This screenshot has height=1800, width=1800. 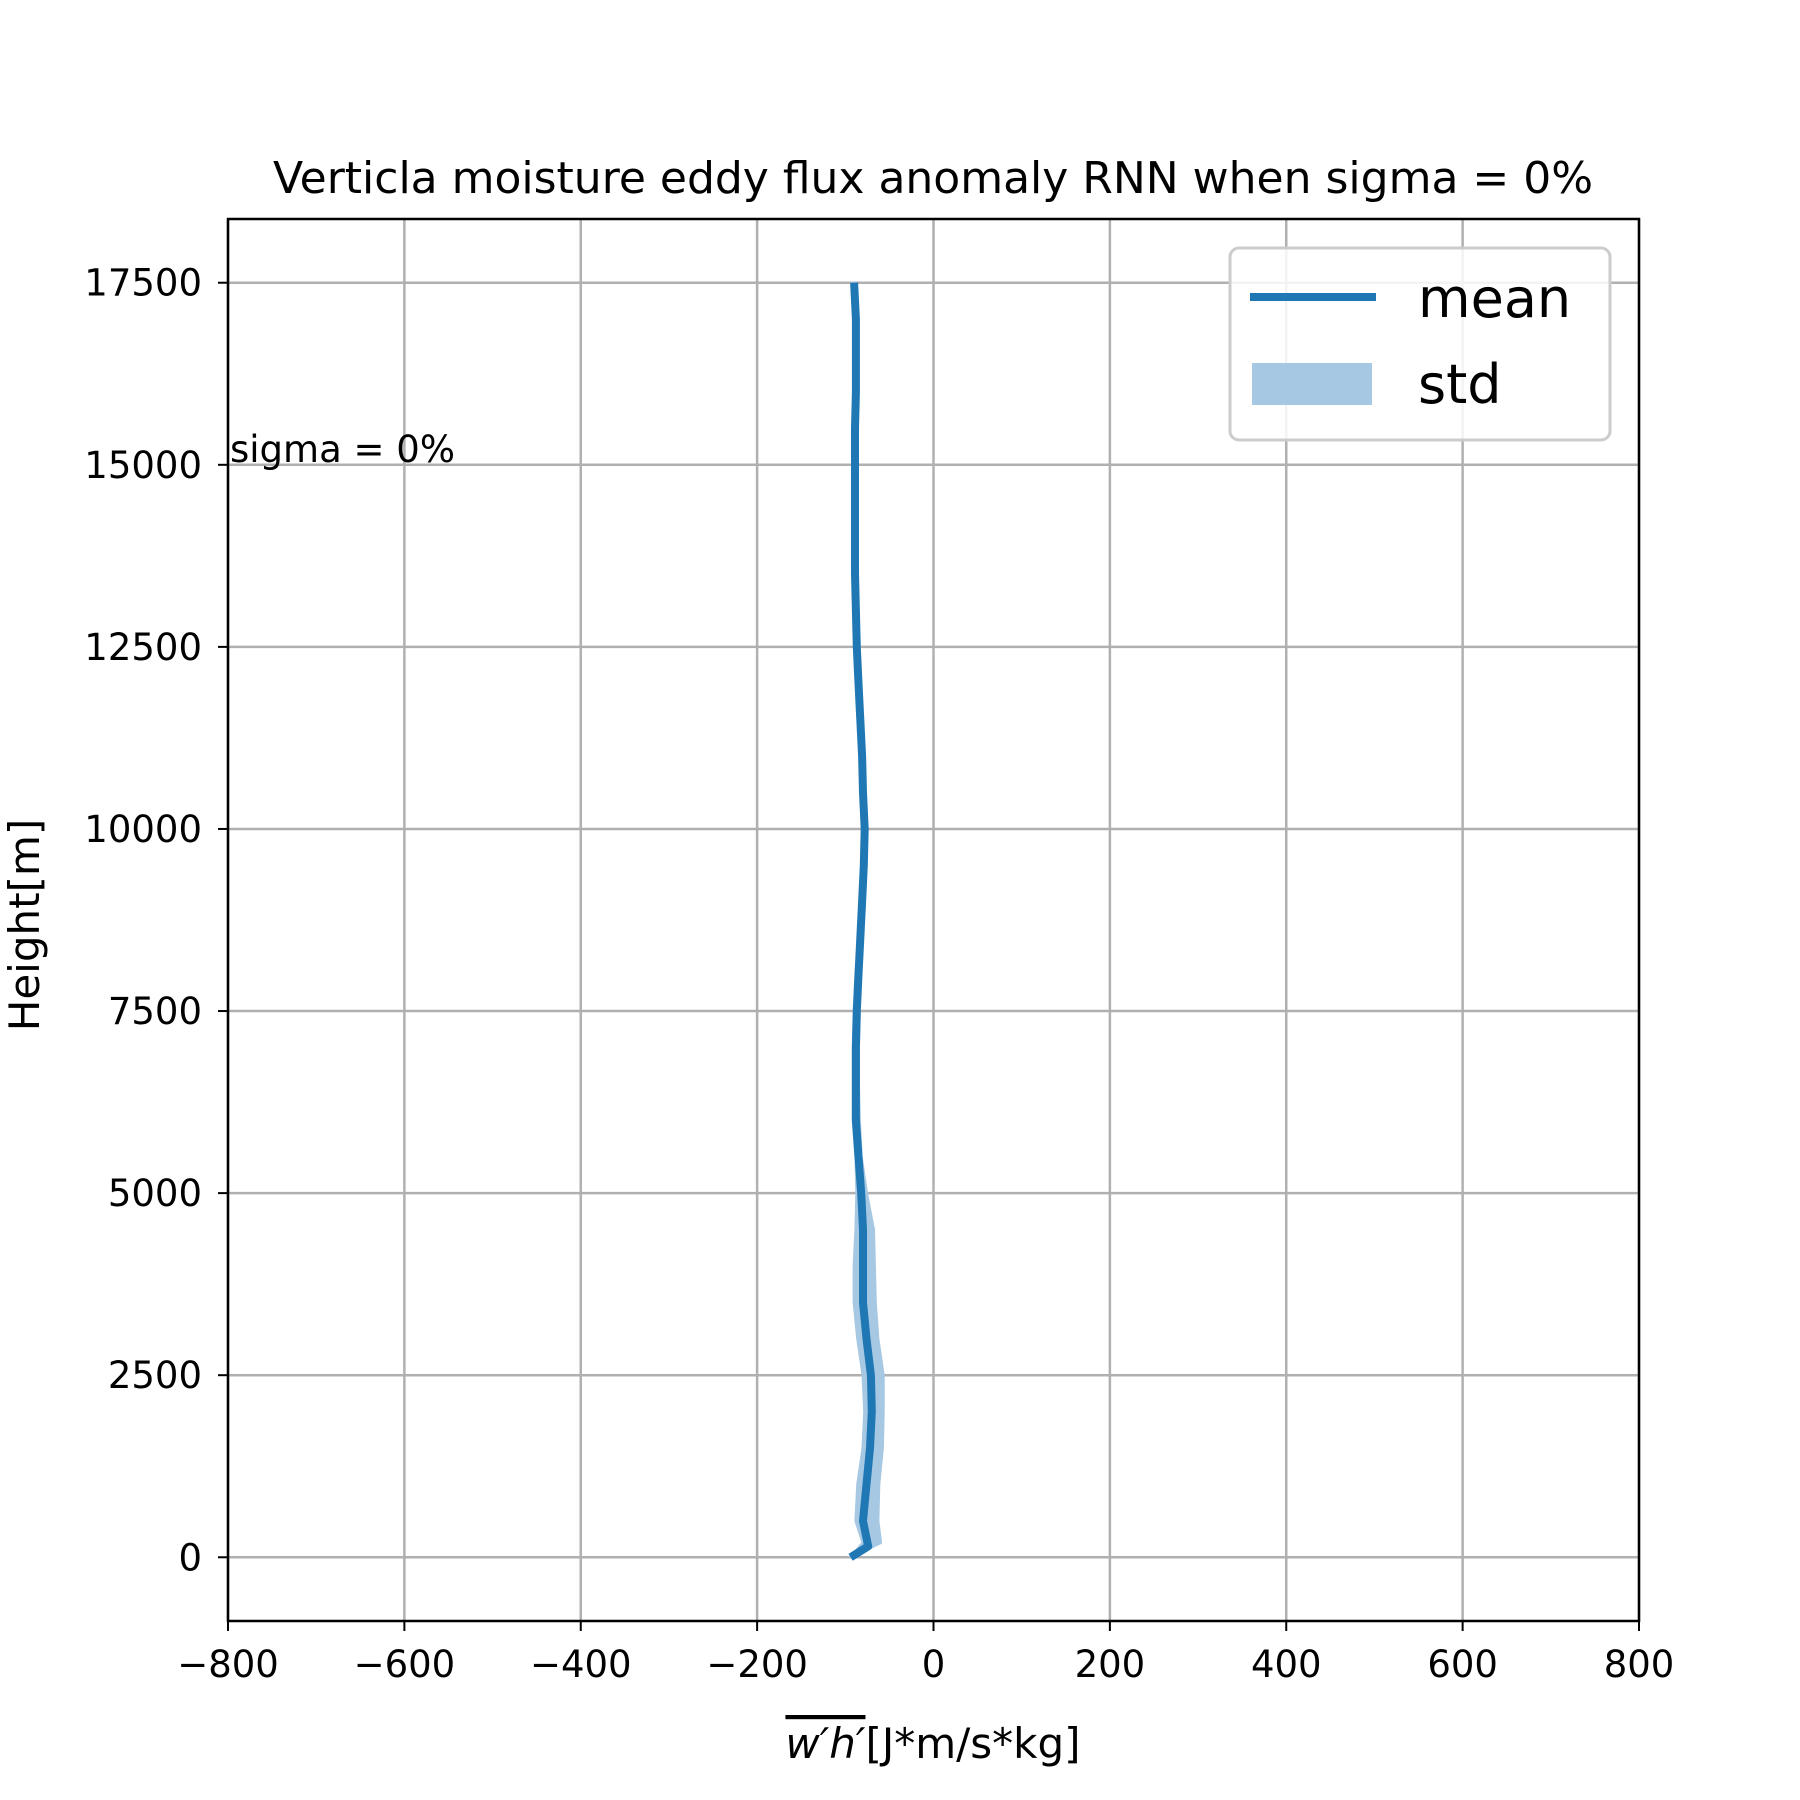 I want to click on x-axis-label: w′h′[J*m/s*kg], so click(x=932, y=1743).